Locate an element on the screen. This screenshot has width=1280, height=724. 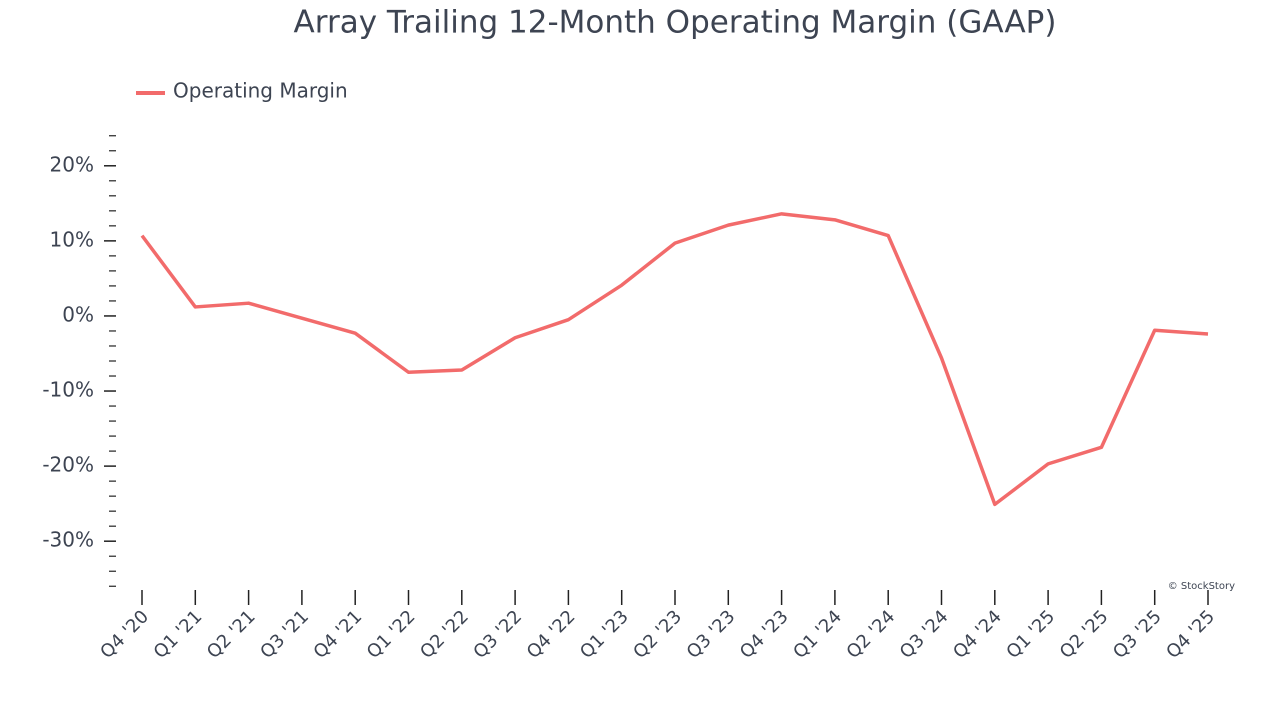
x-tick-label: Q3 '23 is located at coordinates (711, 634).